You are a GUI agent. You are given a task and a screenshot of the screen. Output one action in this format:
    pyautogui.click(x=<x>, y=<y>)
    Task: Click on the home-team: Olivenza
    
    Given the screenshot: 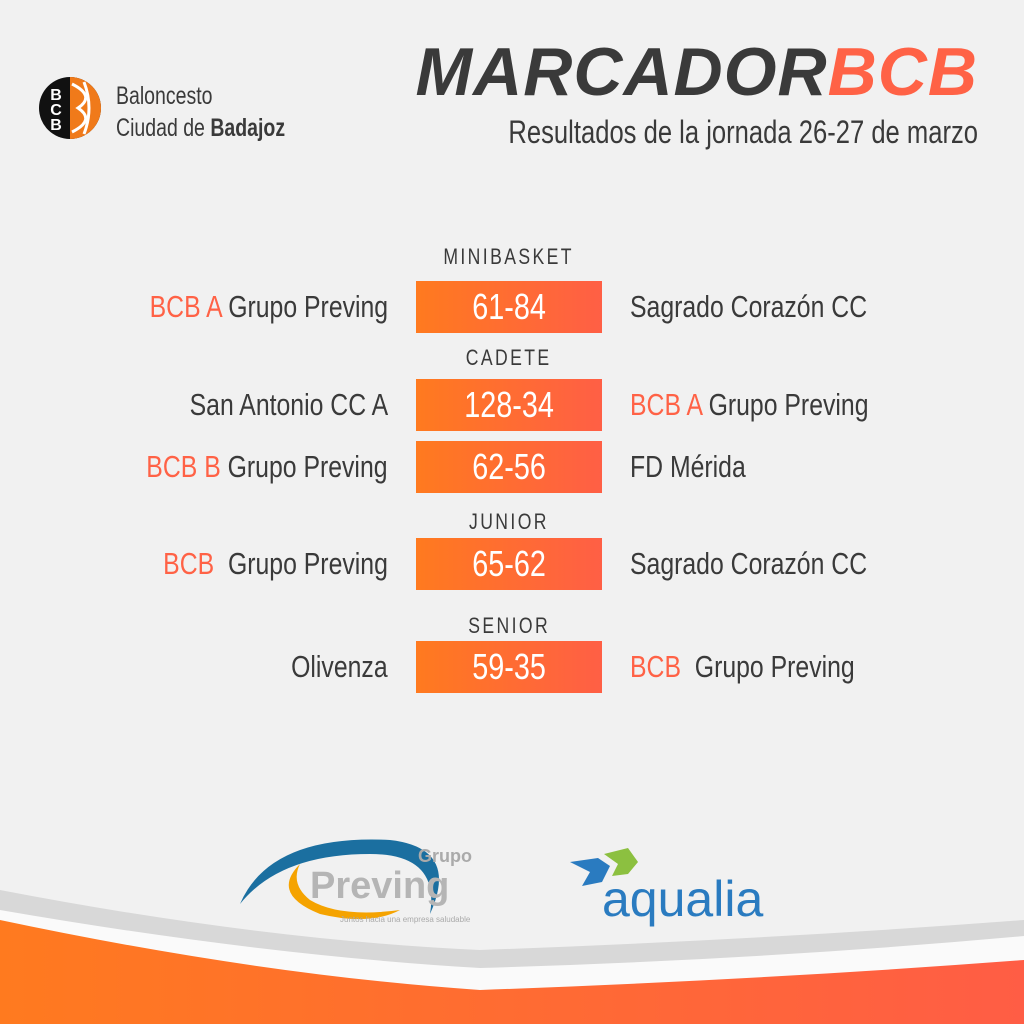 What is the action you would take?
    pyautogui.click(x=339, y=666)
    